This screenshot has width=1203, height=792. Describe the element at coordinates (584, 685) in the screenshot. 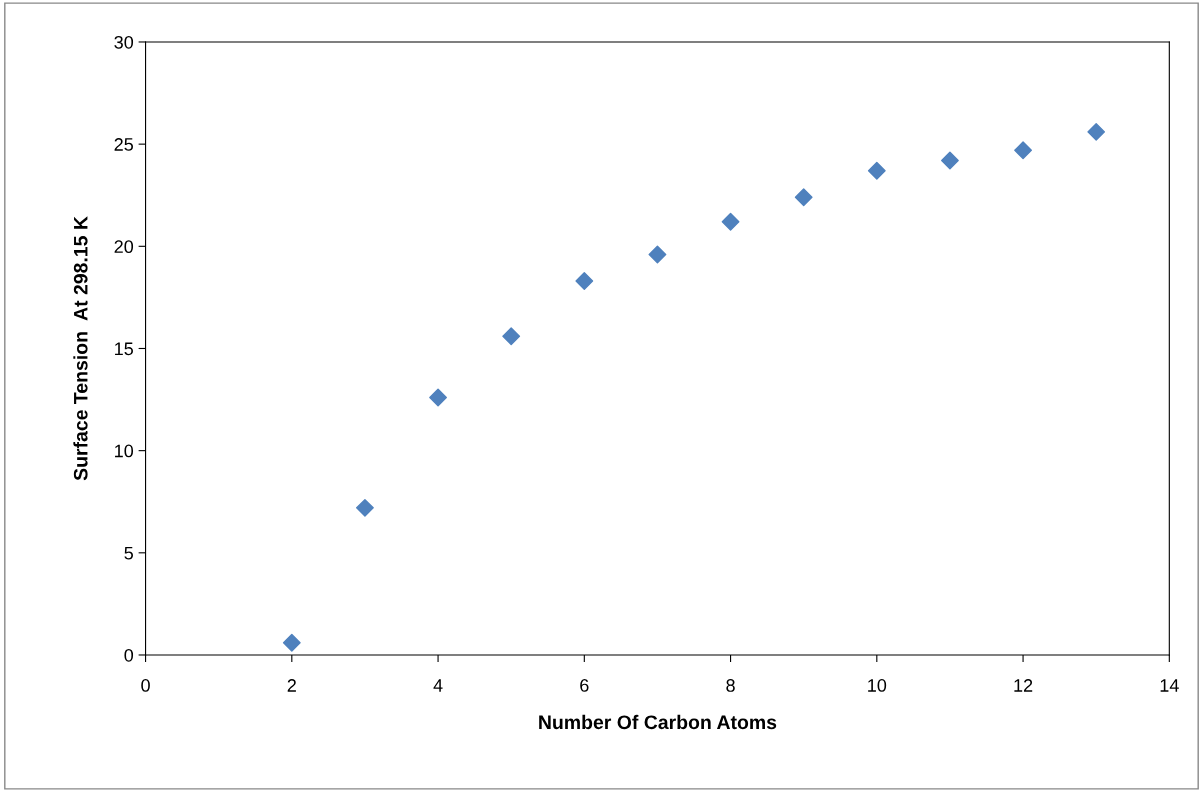

I see `x-tick-label: 6` at that location.